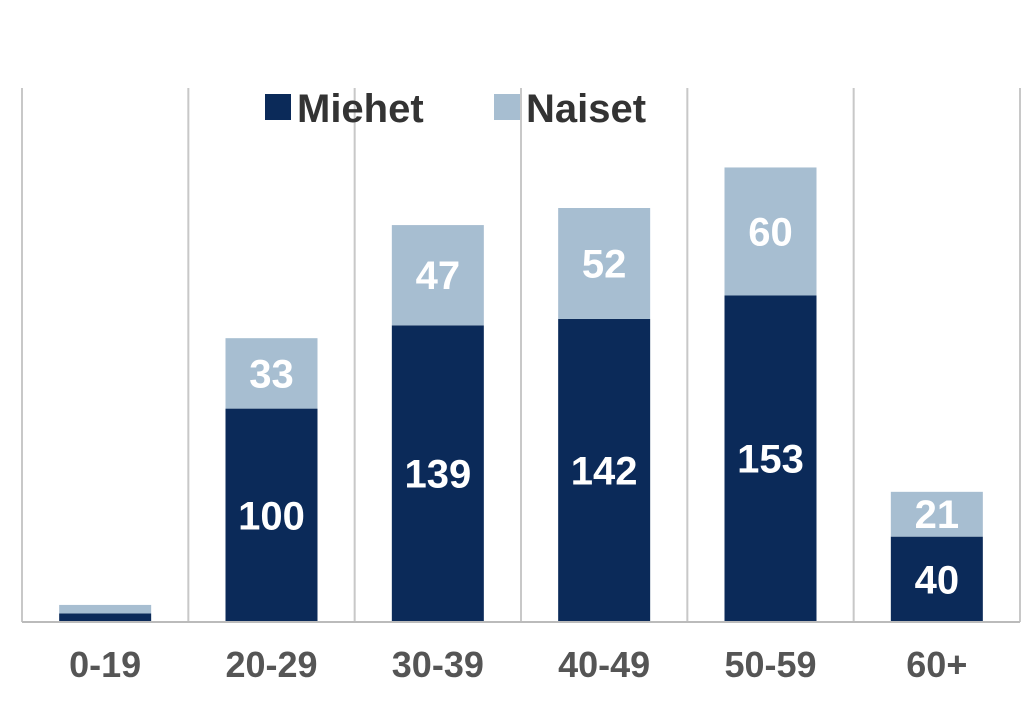  I want to click on x-tick-label-0-19: 0-19, so click(105, 664).